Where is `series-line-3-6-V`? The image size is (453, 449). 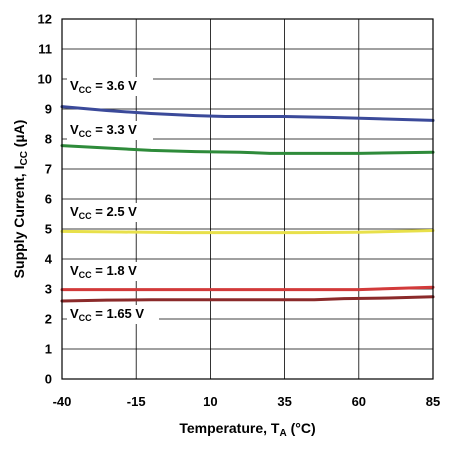 series-line-3-6-V is located at coordinates (247, 113).